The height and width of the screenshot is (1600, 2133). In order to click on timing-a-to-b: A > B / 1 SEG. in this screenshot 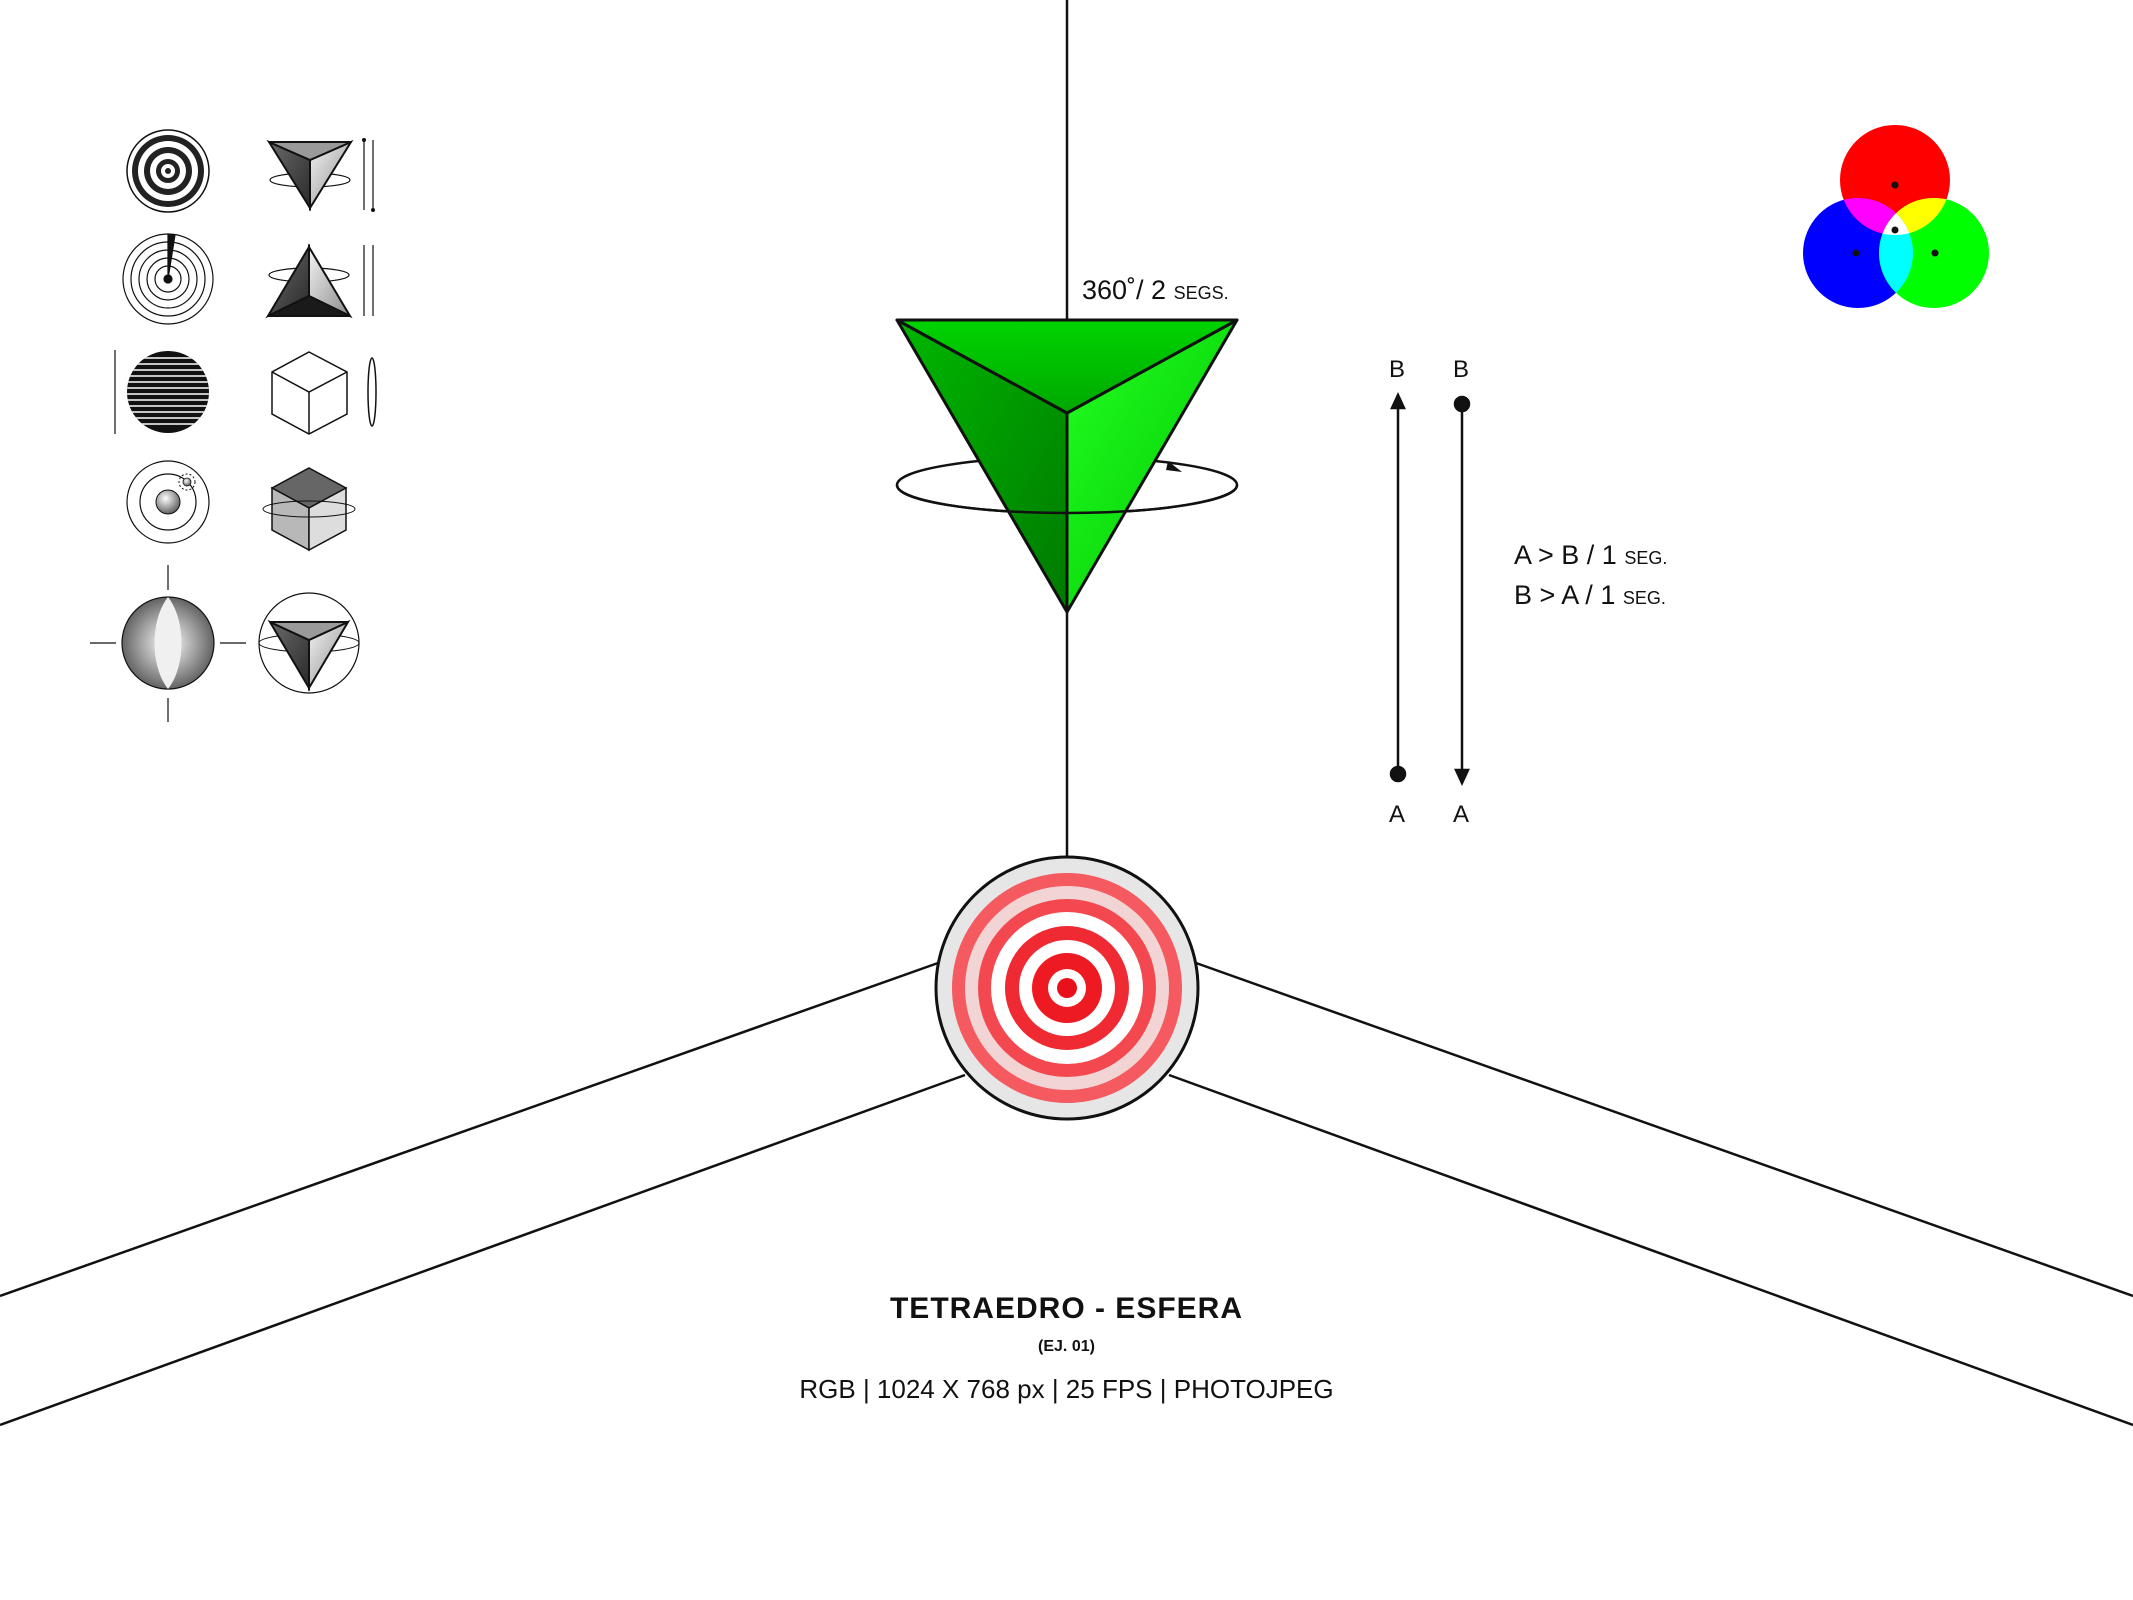, I will do `click(1590, 555)`.